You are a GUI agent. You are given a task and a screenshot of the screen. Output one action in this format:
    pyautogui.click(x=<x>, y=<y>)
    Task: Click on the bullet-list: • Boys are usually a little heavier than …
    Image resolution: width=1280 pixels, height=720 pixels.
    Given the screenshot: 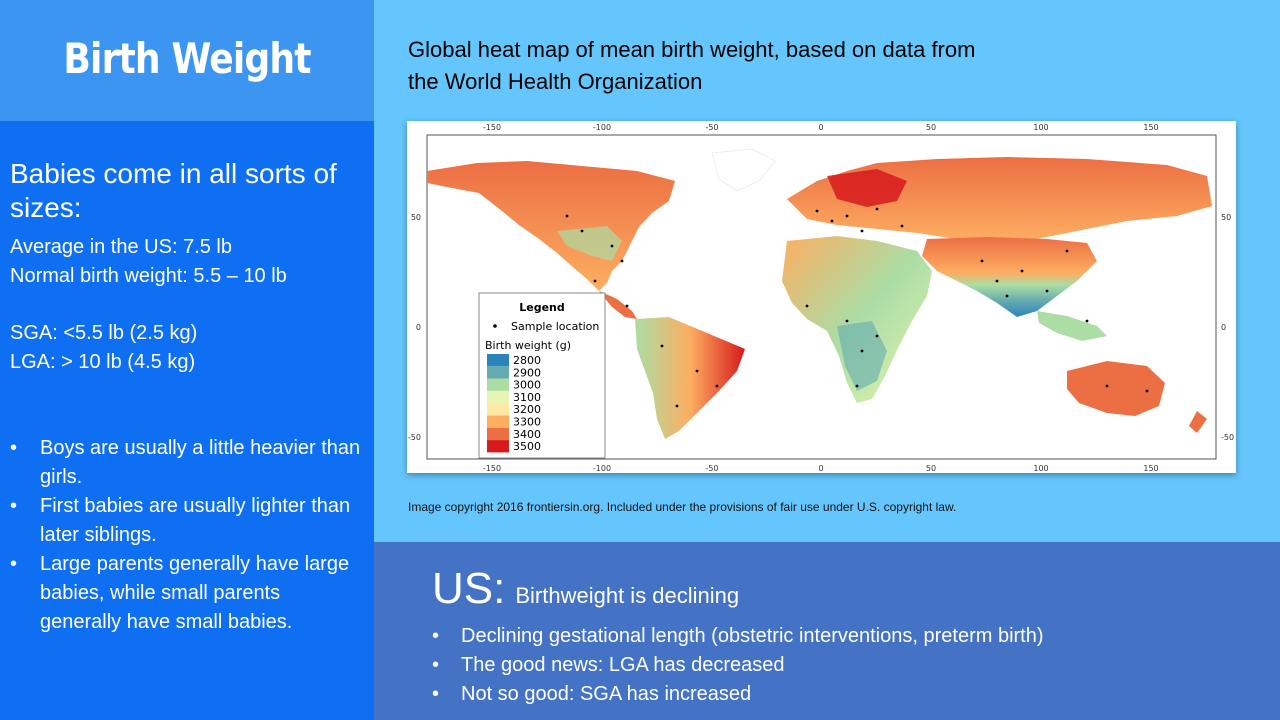 What is the action you would take?
    pyautogui.click(x=187, y=535)
    